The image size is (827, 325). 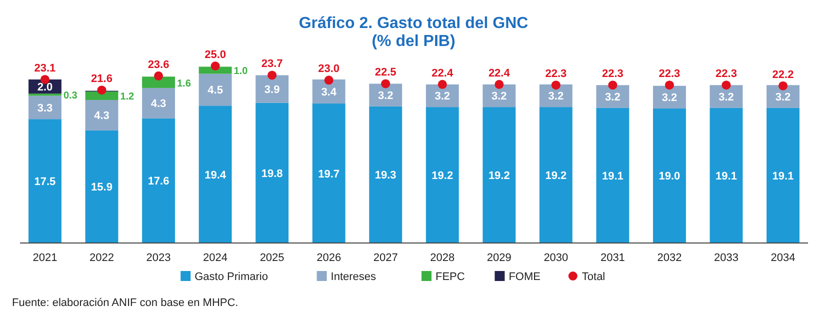 What do you see at coordinates (783, 258) in the screenshot?
I see `x-tick-label: 2034` at bounding box center [783, 258].